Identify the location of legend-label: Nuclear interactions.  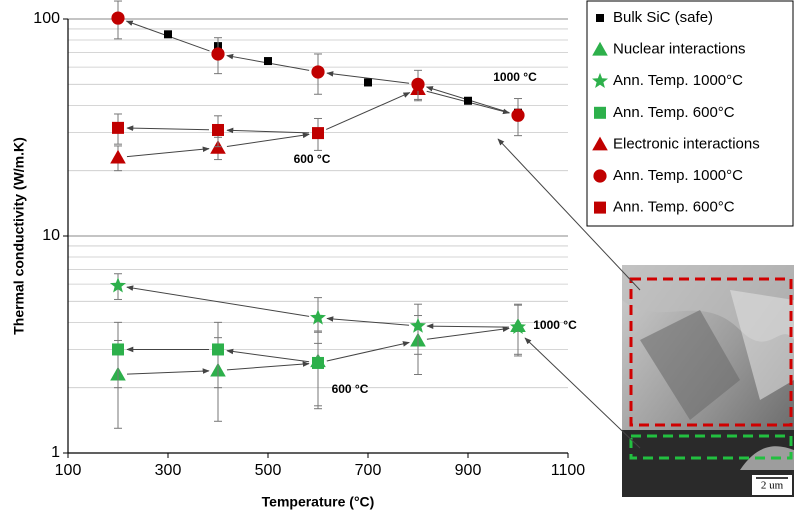
(679, 49).